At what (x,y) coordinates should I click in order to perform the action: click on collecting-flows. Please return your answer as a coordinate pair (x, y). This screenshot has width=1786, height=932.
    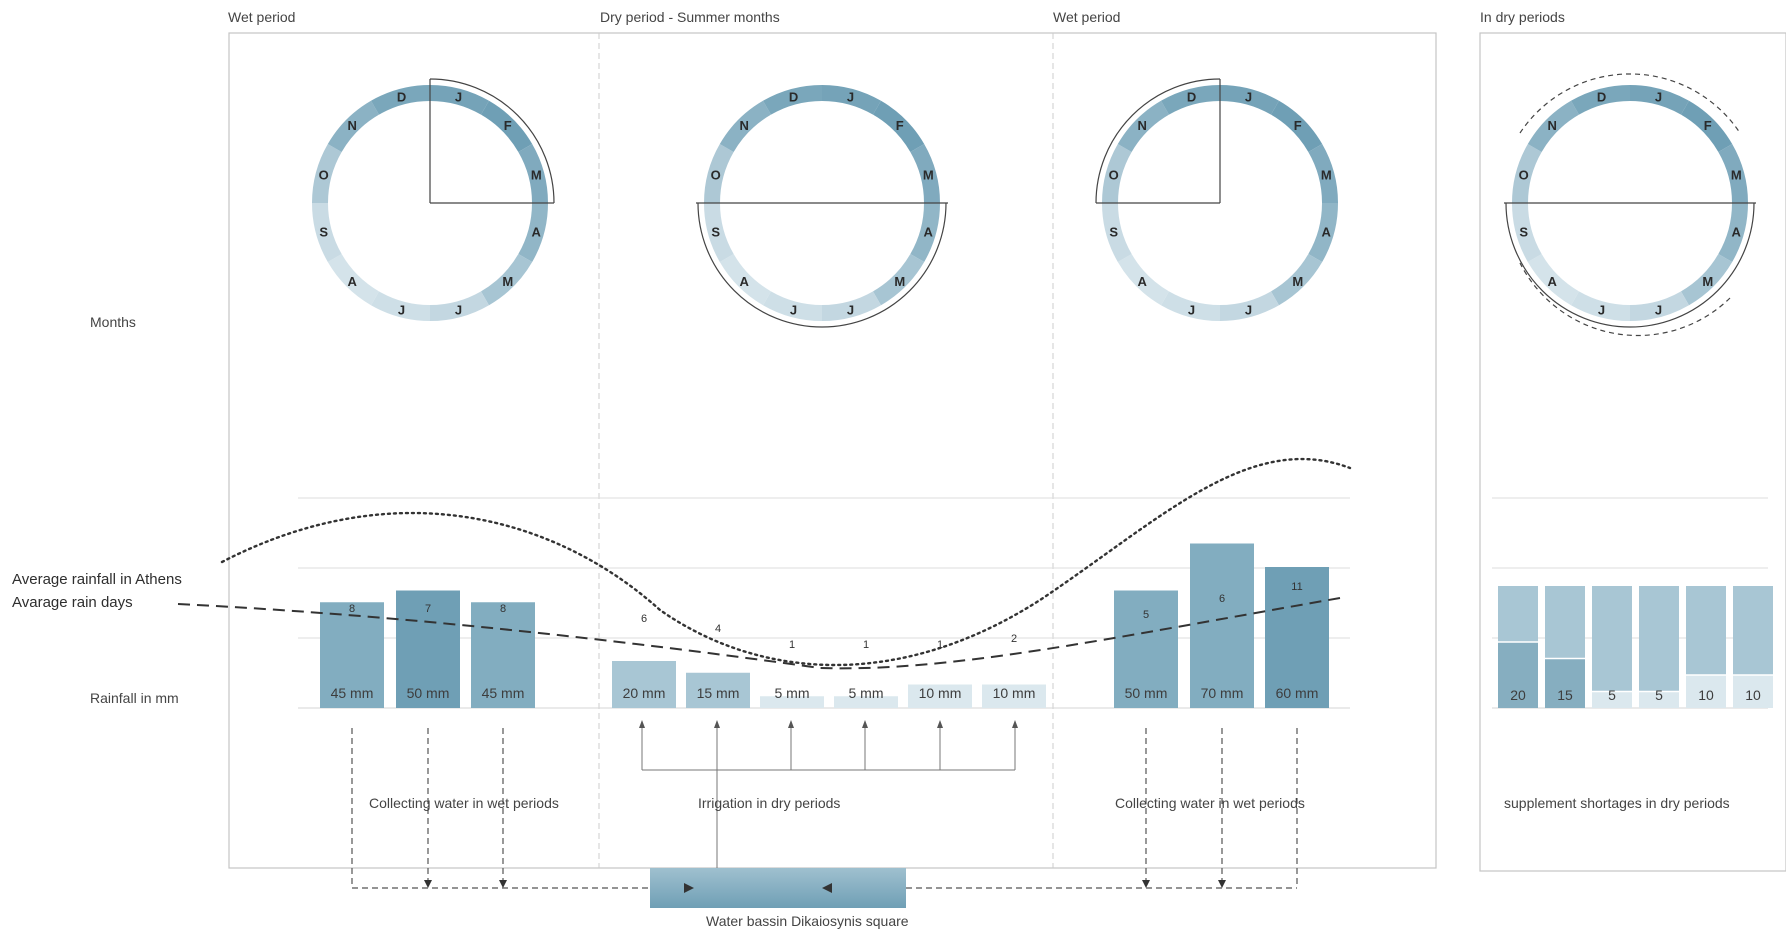
    Looking at the image, I should click on (824, 808).